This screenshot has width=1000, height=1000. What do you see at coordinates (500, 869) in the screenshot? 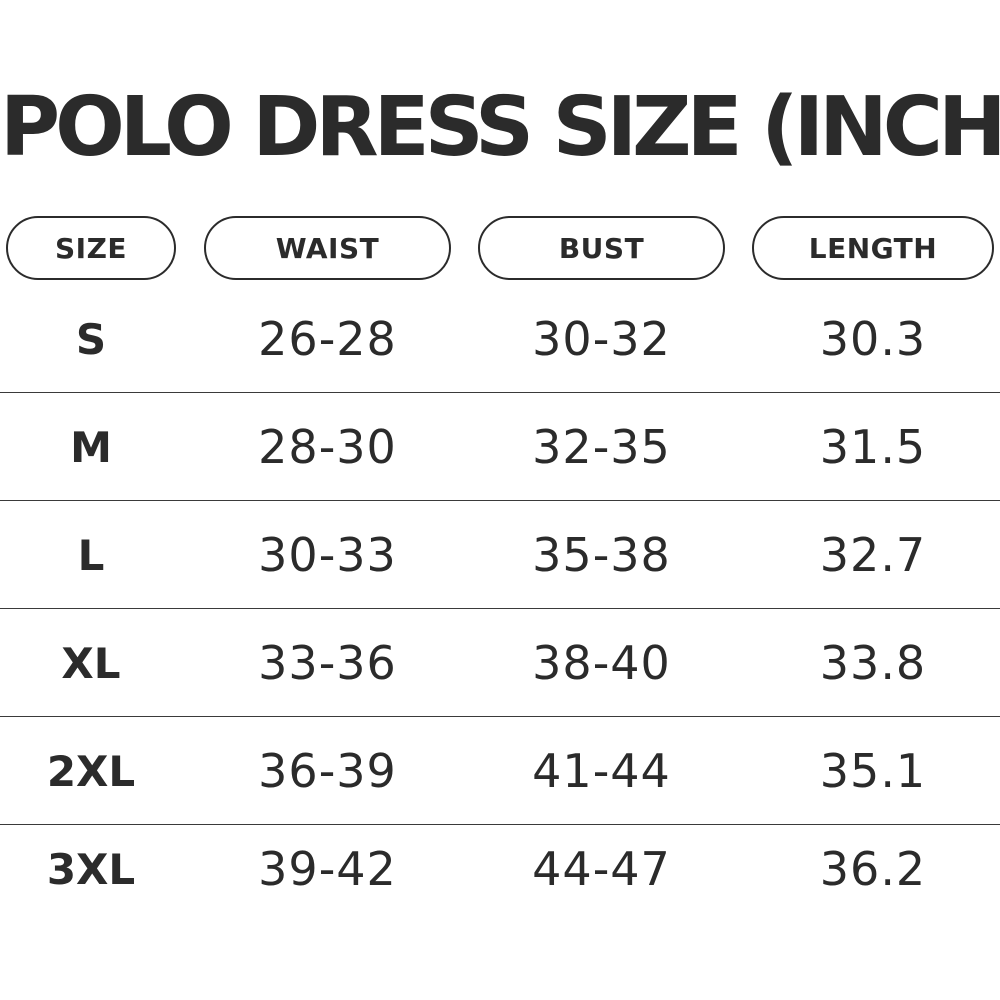
I see `table-row: 3XL 39-42 44-47 36.2` at bounding box center [500, 869].